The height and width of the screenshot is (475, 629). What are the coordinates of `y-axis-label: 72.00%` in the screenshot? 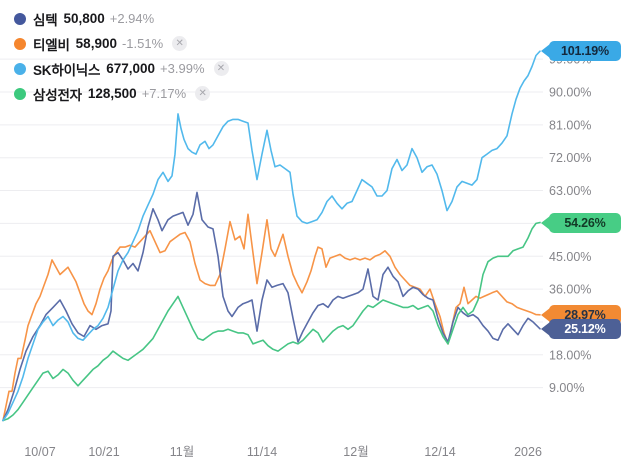 It's located at (570, 158).